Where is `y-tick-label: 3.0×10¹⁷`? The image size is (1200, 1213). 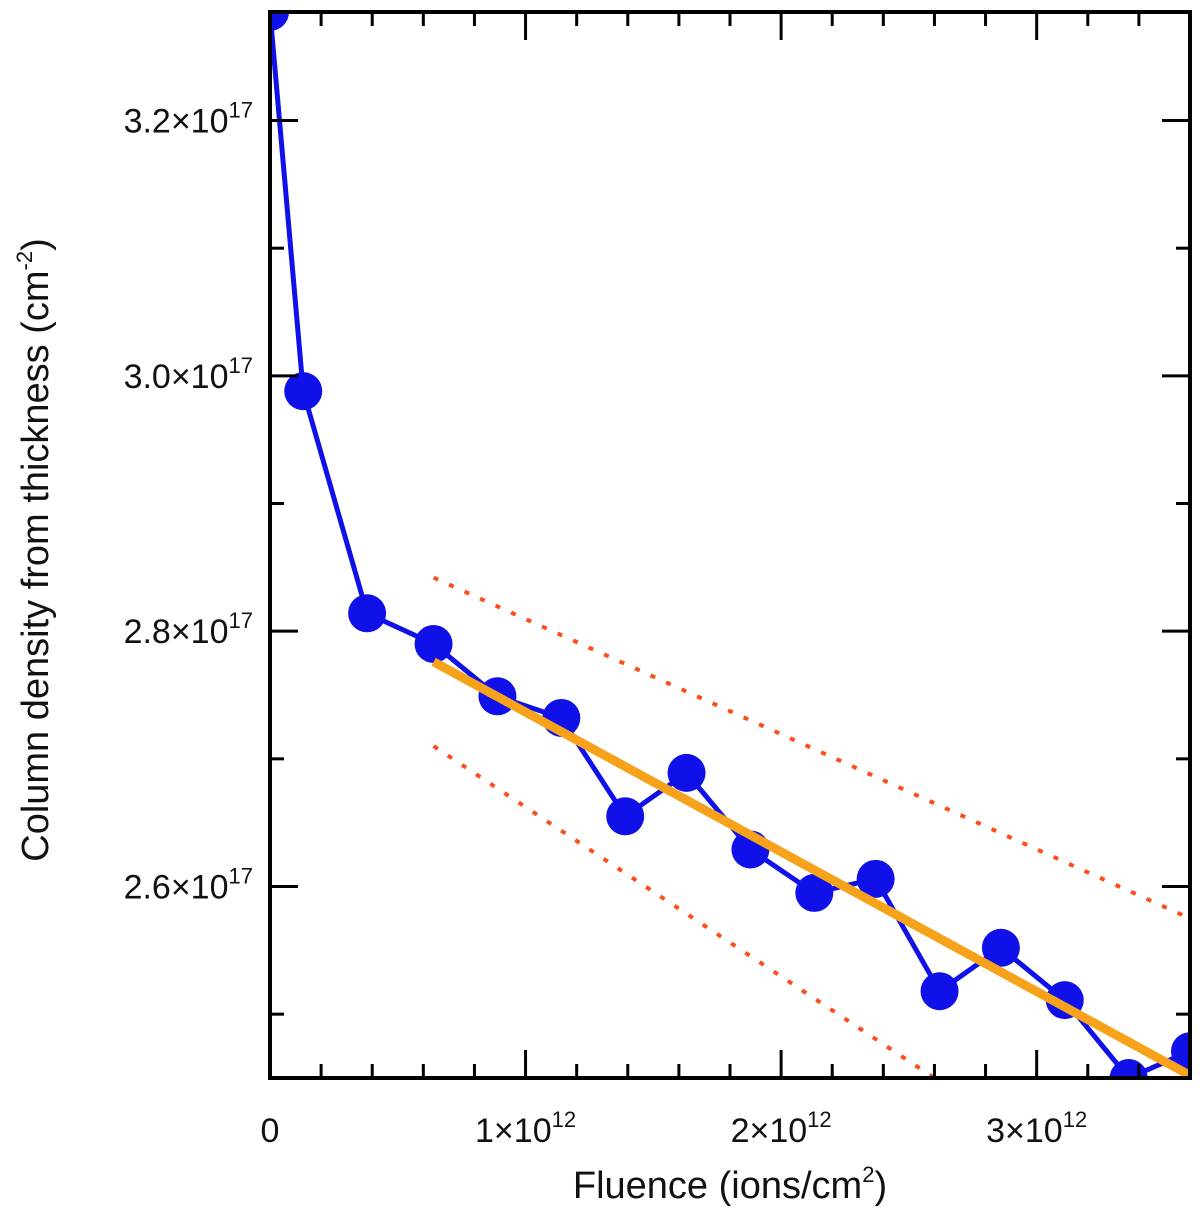
y-tick-label: 3.0×10¹⁷ is located at coordinates (188, 374).